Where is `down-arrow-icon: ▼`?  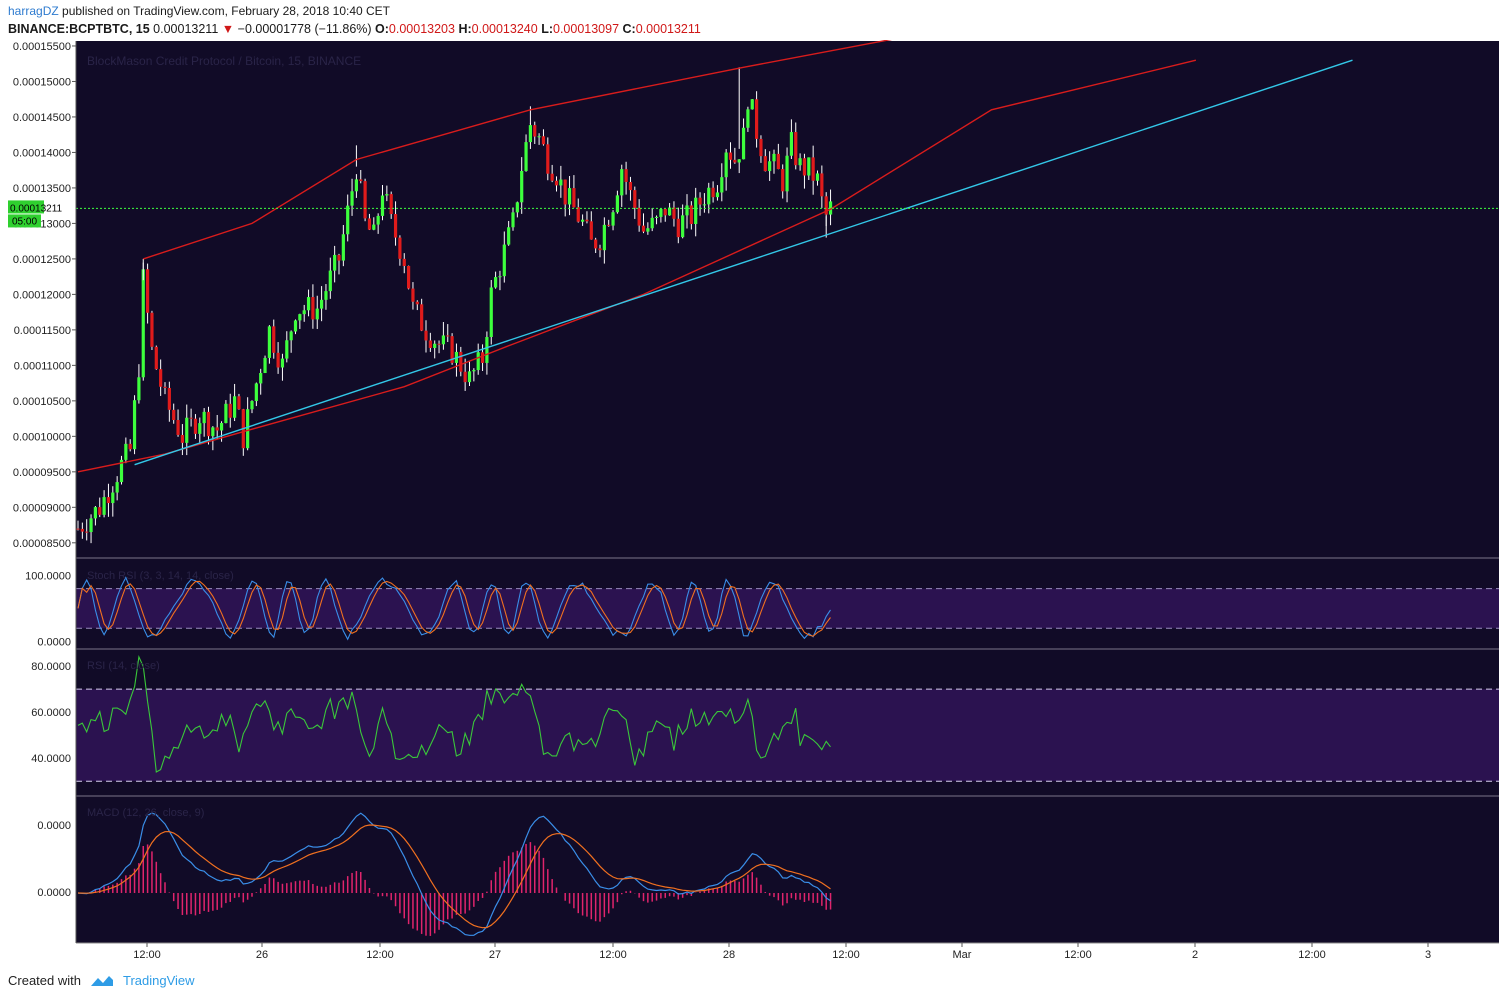
down-arrow-icon: ▼ is located at coordinates (228, 29).